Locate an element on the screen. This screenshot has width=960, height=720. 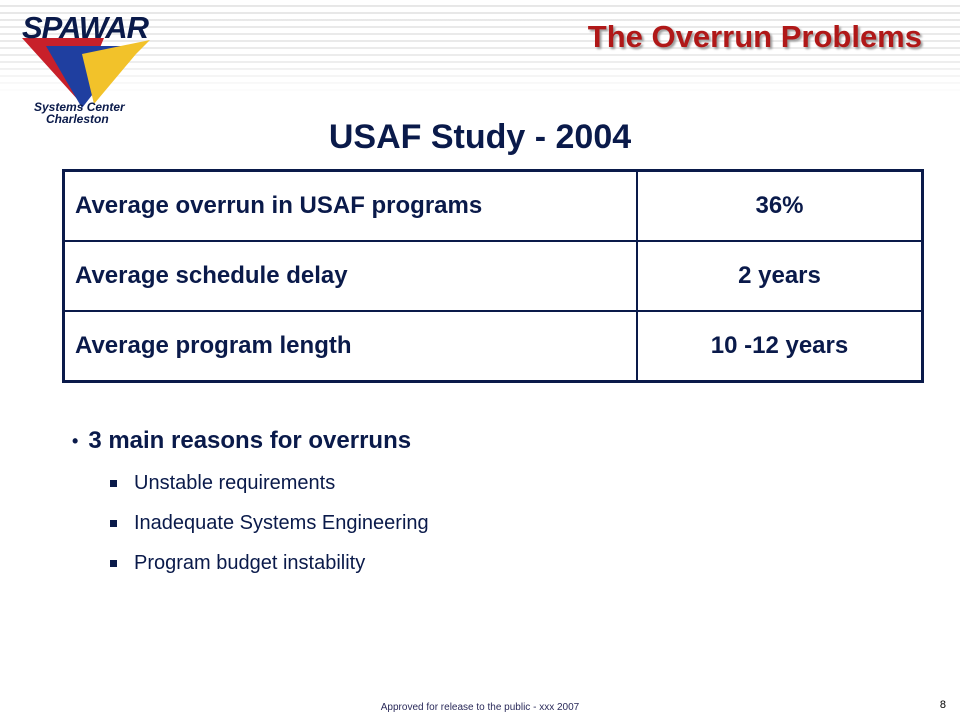
sub-bullet-text: Unstable requirements is located at coordinates (235, 482).